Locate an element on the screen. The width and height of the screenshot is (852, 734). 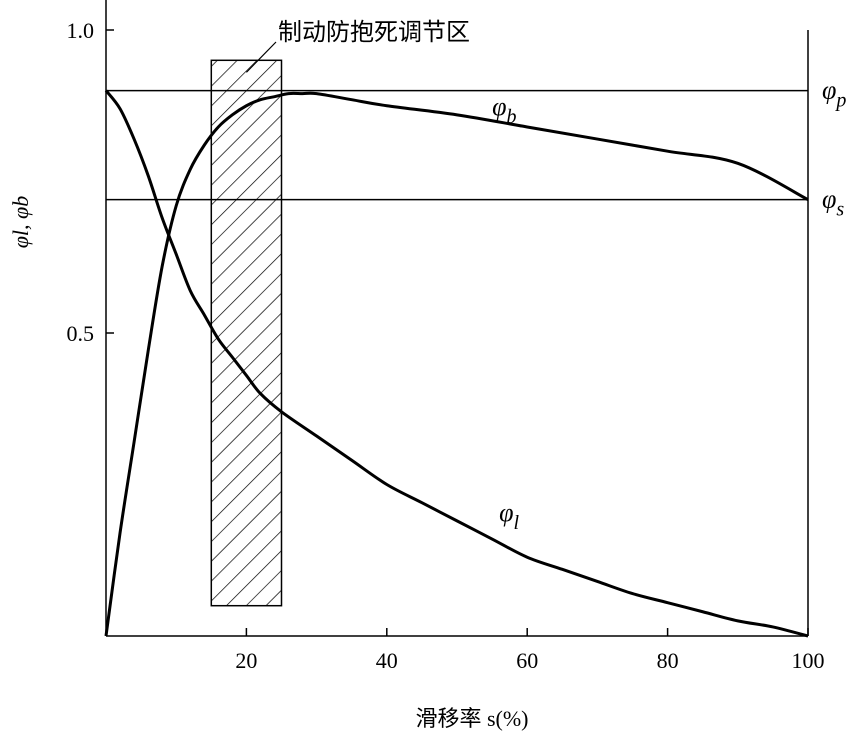
y-tick-label-1: 1.0 is located at coordinates (81, 30).